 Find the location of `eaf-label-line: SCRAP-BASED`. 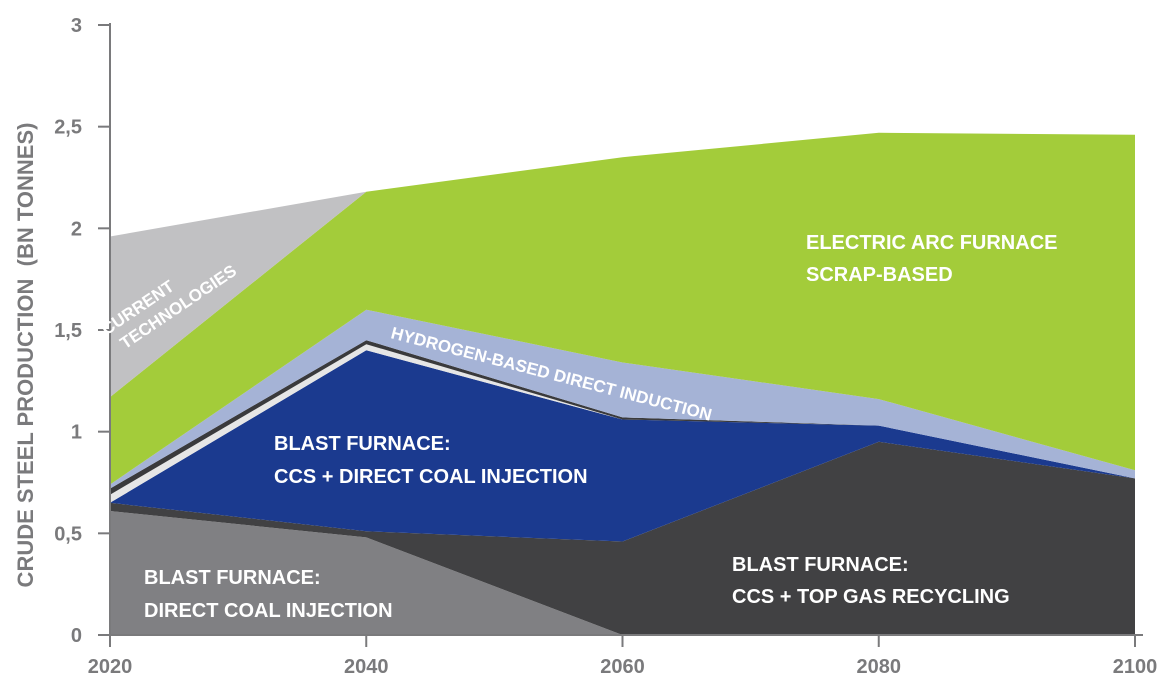

eaf-label-line: SCRAP-BASED is located at coordinates (879, 275).